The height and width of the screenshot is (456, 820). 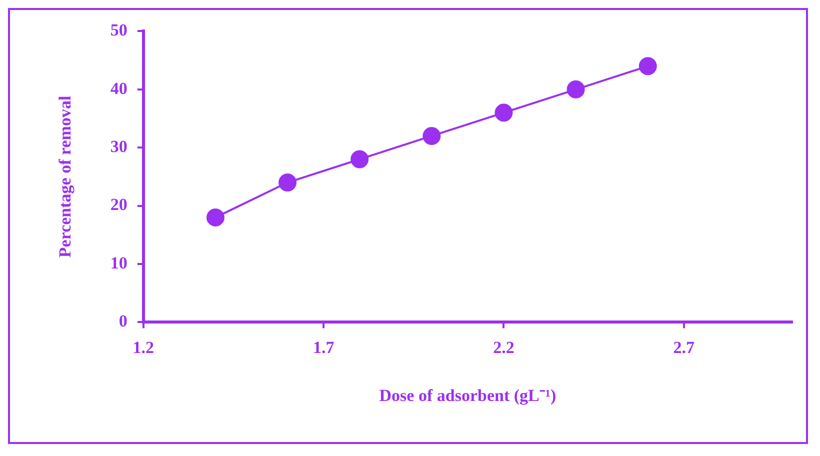 What do you see at coordinates (123, 321) in the screenshot?
I see `y-tick-label: 0` at bounding box center [123, 321].